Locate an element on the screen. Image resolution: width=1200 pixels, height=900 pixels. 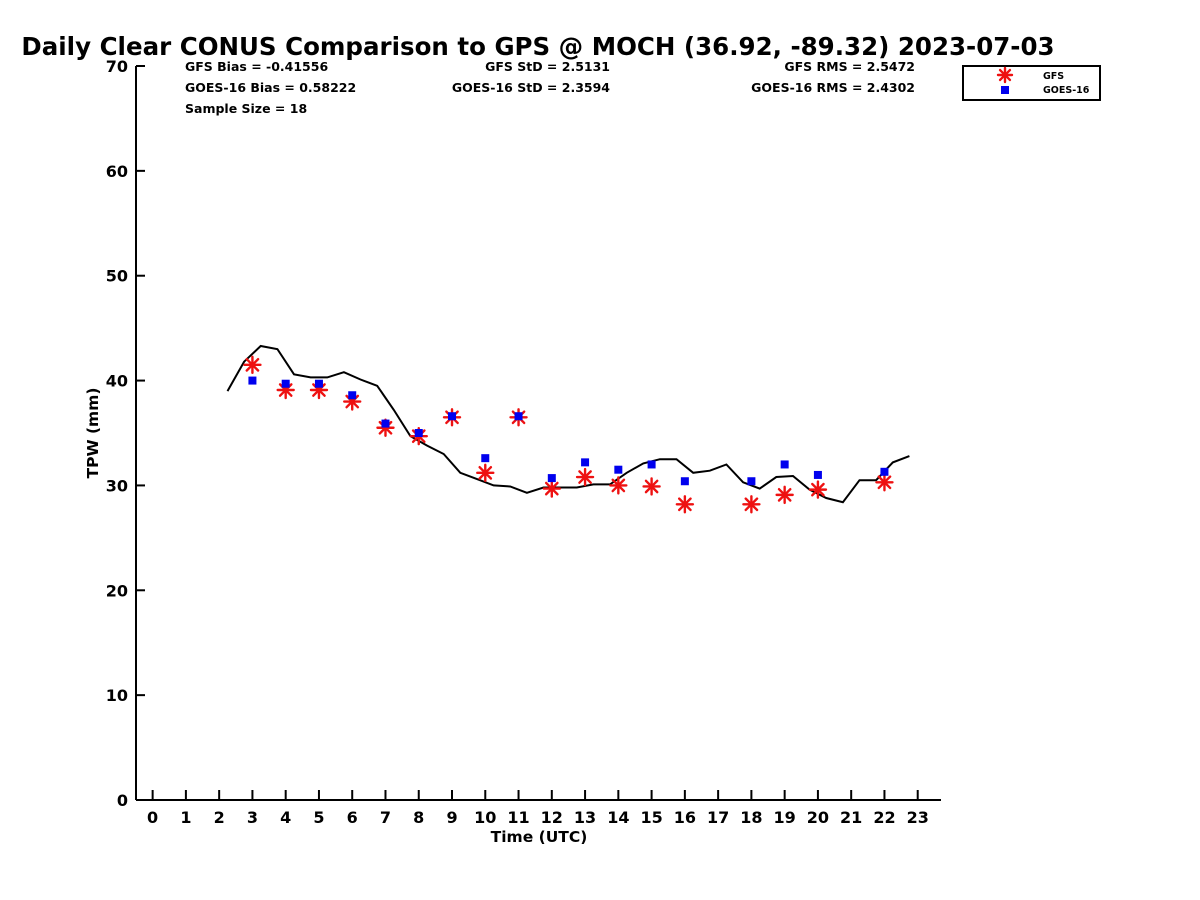
x-tick-label: 21 is located at coordinates (851, 817).